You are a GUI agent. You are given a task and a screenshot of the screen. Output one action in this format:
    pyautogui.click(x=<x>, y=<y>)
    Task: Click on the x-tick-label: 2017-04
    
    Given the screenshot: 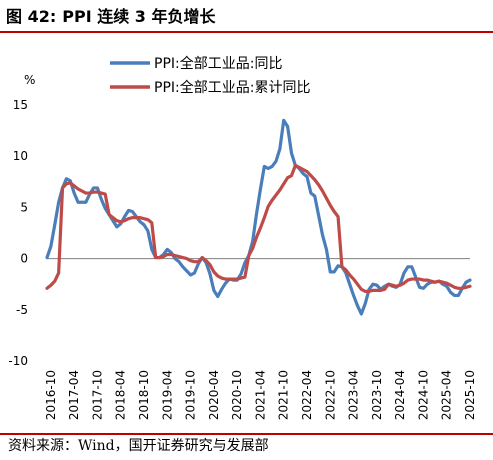 What is the action you would take?
    pyautogui.click(x=74, y=395)
    